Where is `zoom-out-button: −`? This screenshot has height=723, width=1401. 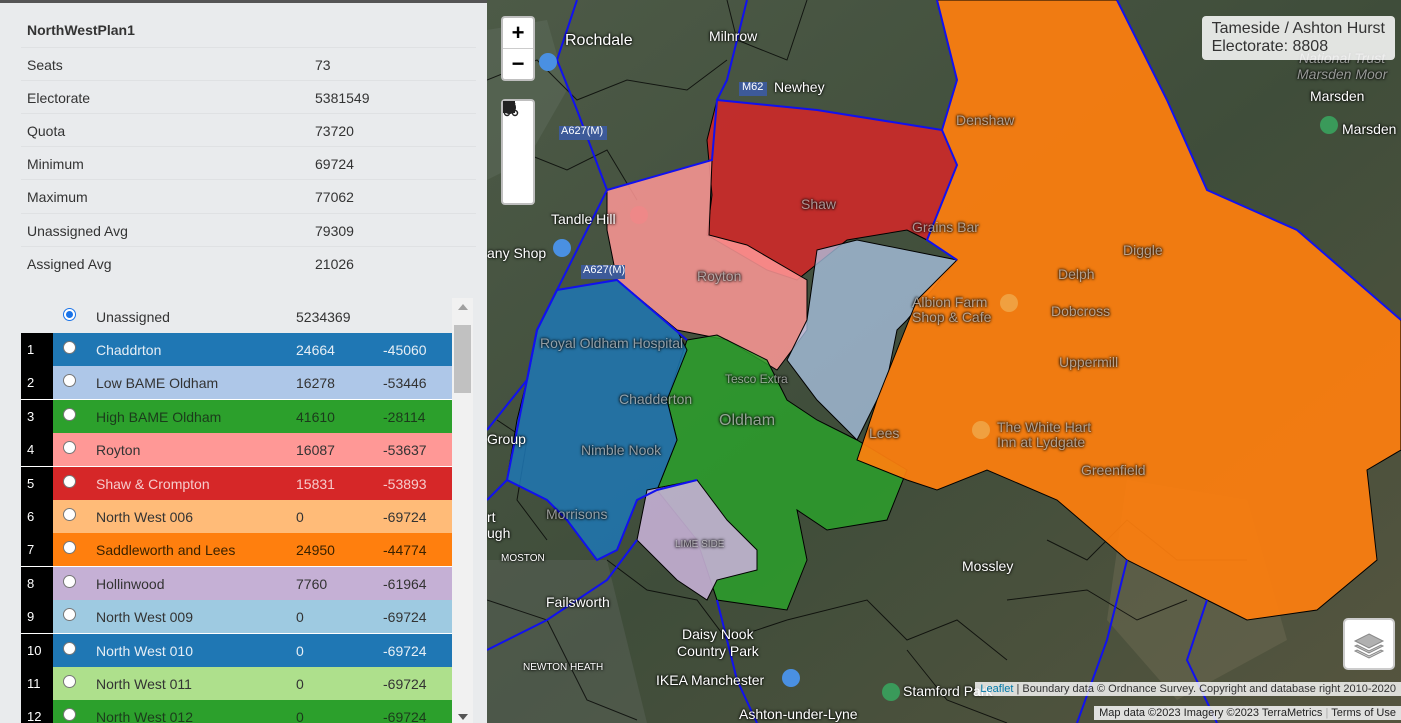
zoom-out-button: − is located at coordinates (518, 63).